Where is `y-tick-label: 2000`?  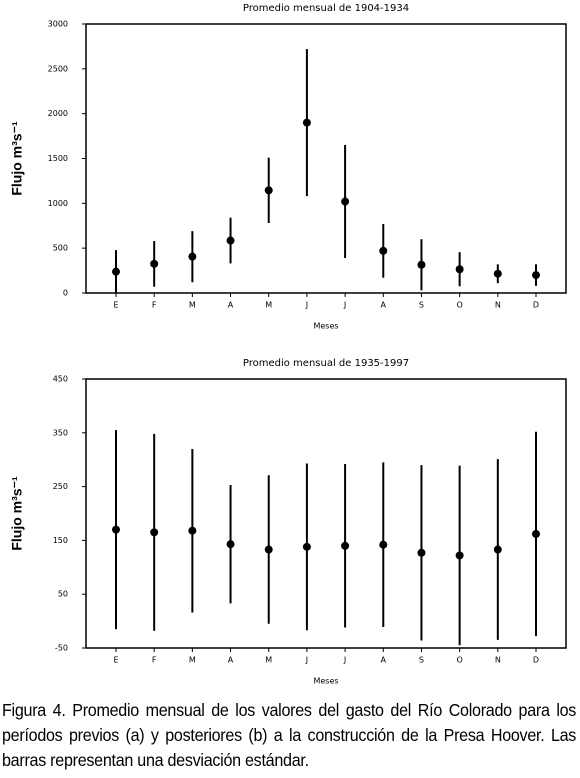 y-tick-label: 2000 is located at coordinates (58, 113).